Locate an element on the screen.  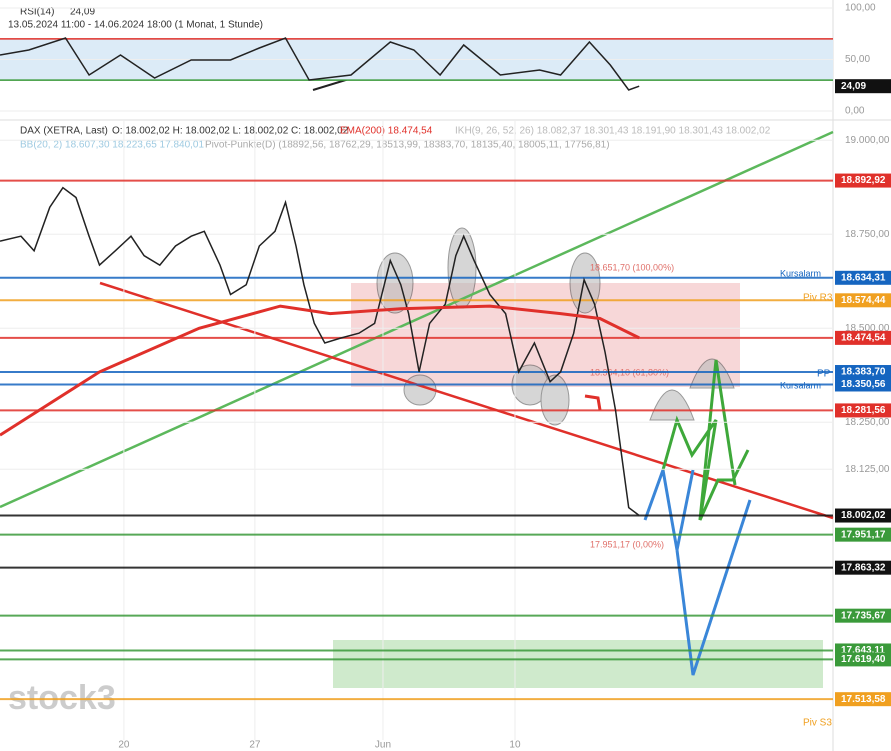
level-tag-label: 18.634,31 is located at coordinates (863, 277).